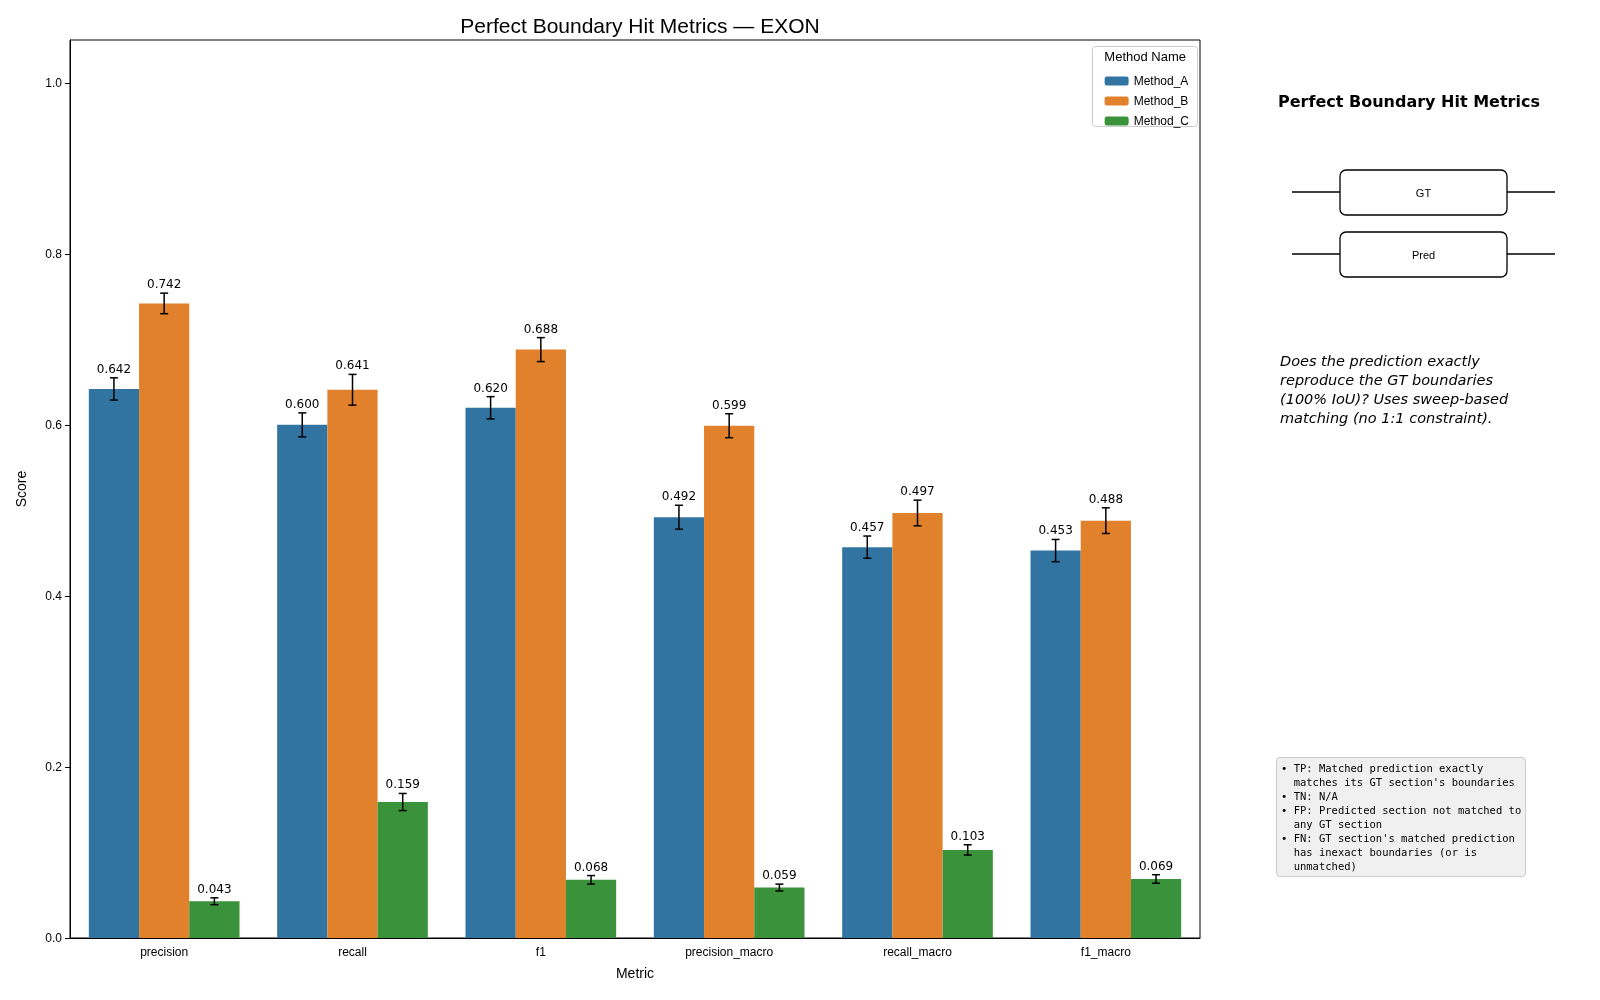 The height and width of the screenshot is (1000, 1600). What do you see at coordinates (918, 952) in the screenshot?
I see `x-tick-label: recall_macro` at bounding box center [918, 952].